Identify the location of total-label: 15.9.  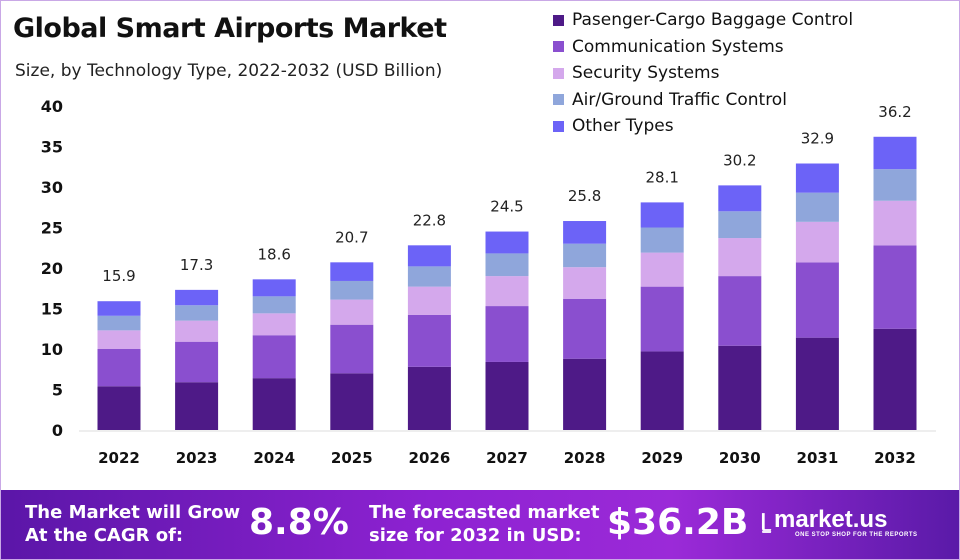
(118, 276).